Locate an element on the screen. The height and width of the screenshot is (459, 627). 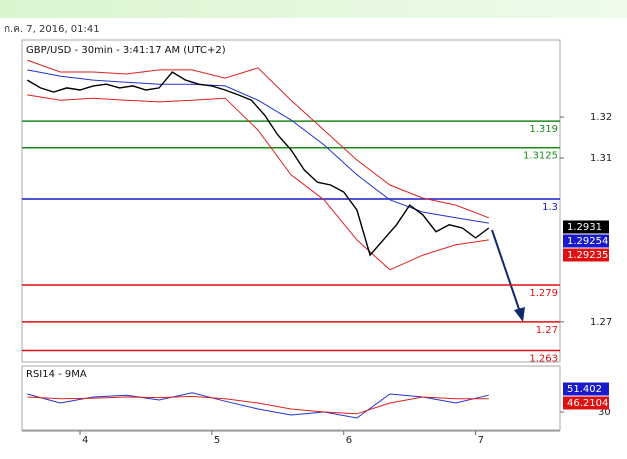
x-tick-label: 4 is located at coordinates (85, 440).